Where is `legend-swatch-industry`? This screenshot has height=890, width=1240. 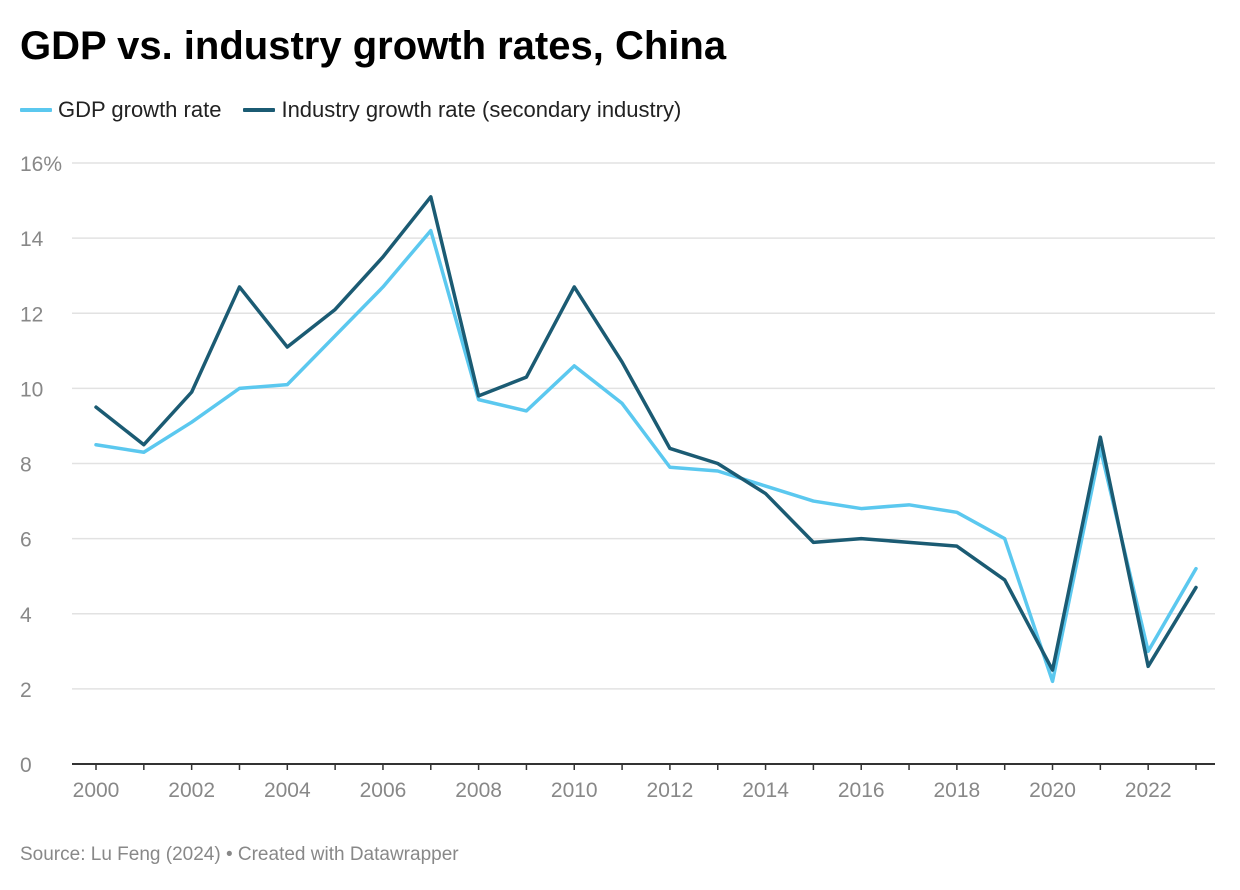
legend-swatch-industry is located at coordinates (259, 110).